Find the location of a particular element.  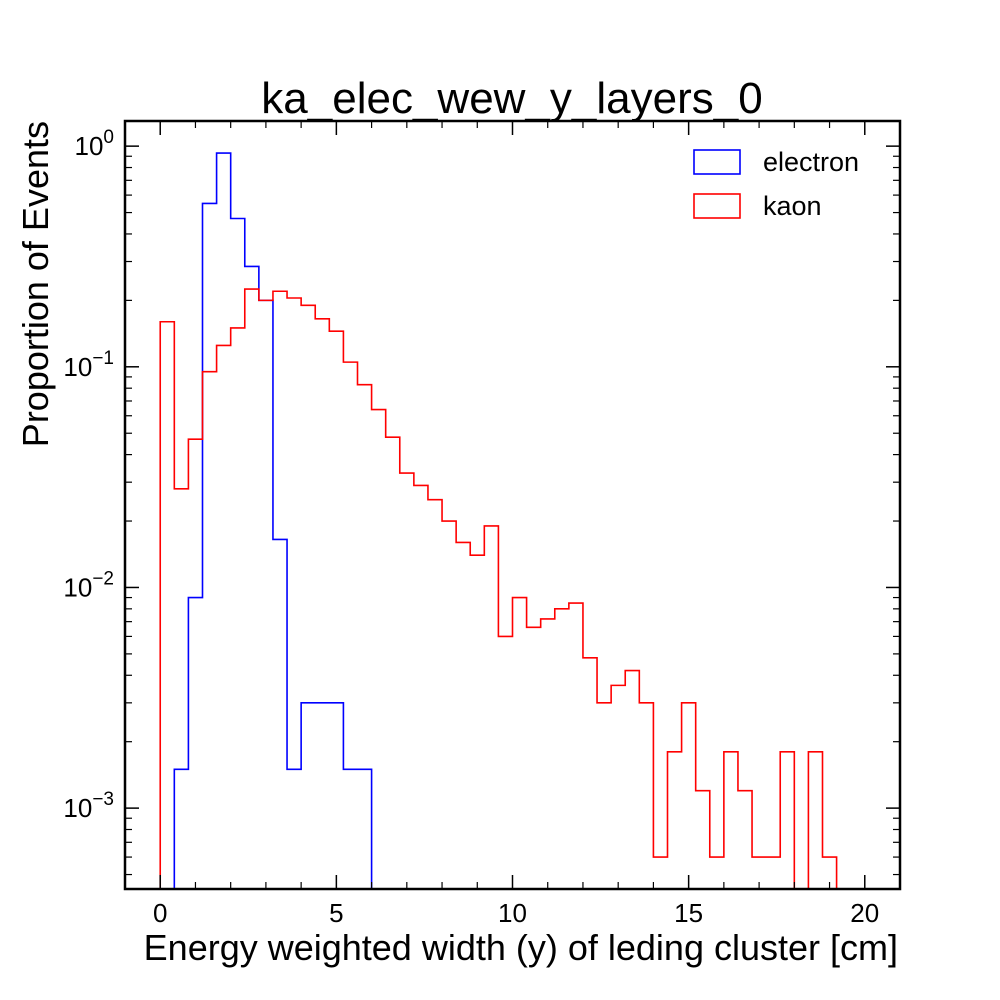

x-tick-label: 15 is located at coordinates (688, 913).